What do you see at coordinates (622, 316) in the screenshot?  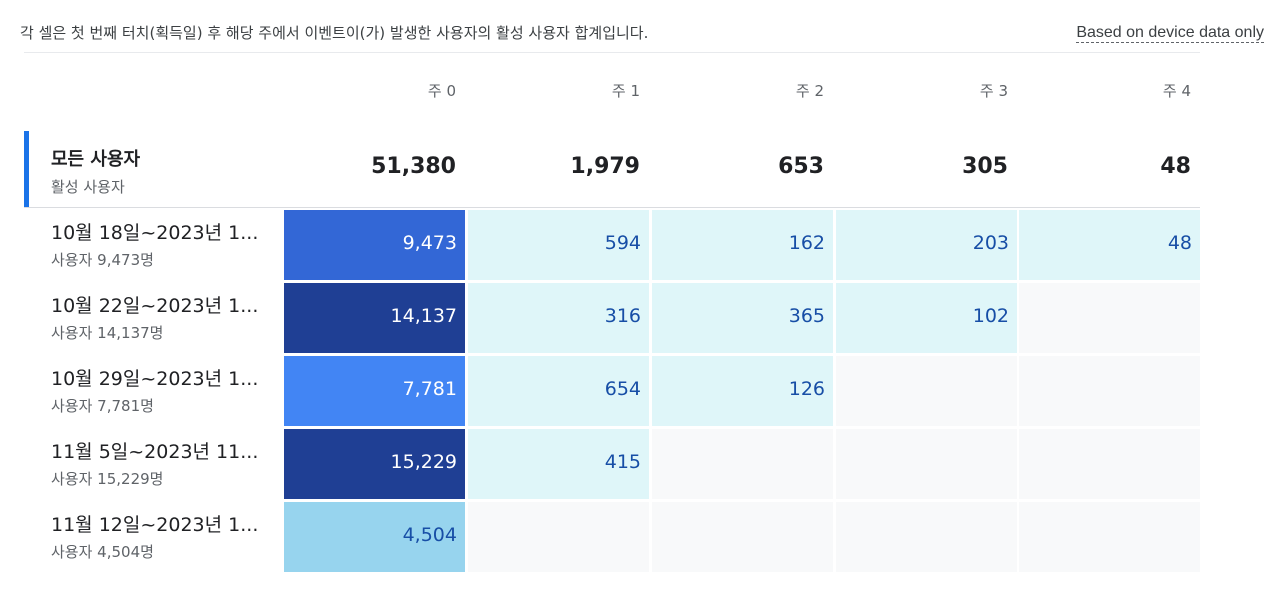 I see `cohort-cell-value: 316` at bounding box center [622, 316].